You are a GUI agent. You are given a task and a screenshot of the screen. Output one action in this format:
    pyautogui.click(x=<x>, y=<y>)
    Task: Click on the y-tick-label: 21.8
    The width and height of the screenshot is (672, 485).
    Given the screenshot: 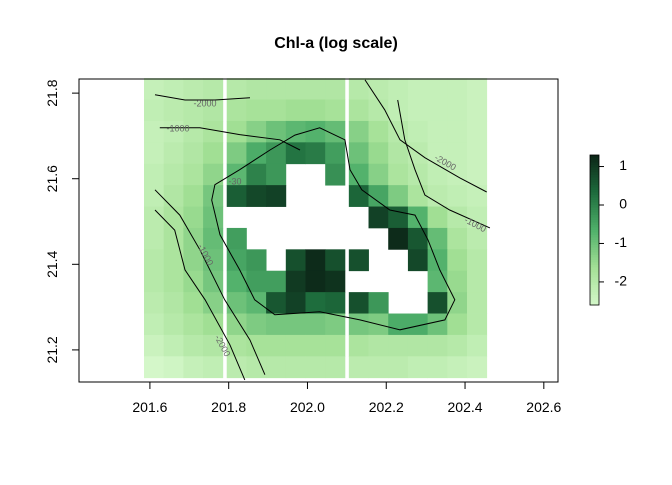 What is the action you would take?
    pyautogui.click(x=52, y=92)
    